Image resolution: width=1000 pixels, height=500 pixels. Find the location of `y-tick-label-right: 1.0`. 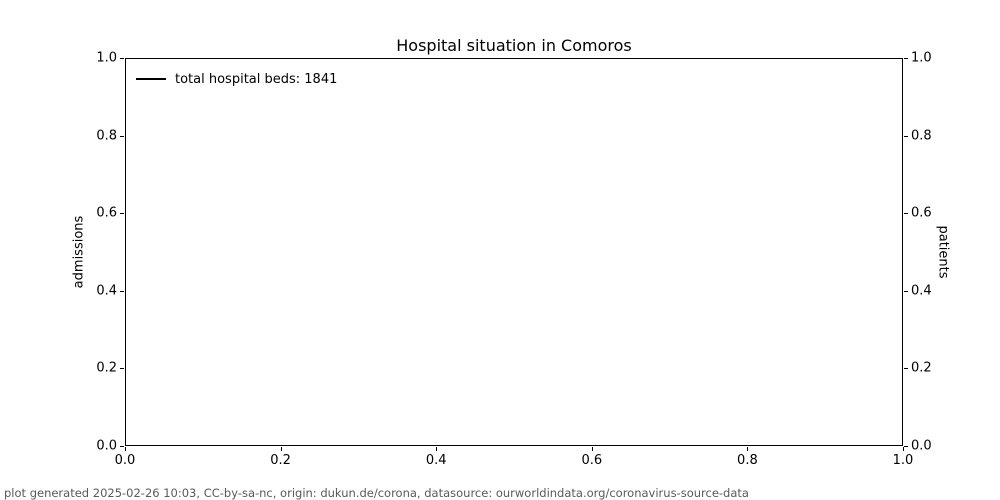

y-tick-label-right: 1.0 is located at coordinates (921, 58).